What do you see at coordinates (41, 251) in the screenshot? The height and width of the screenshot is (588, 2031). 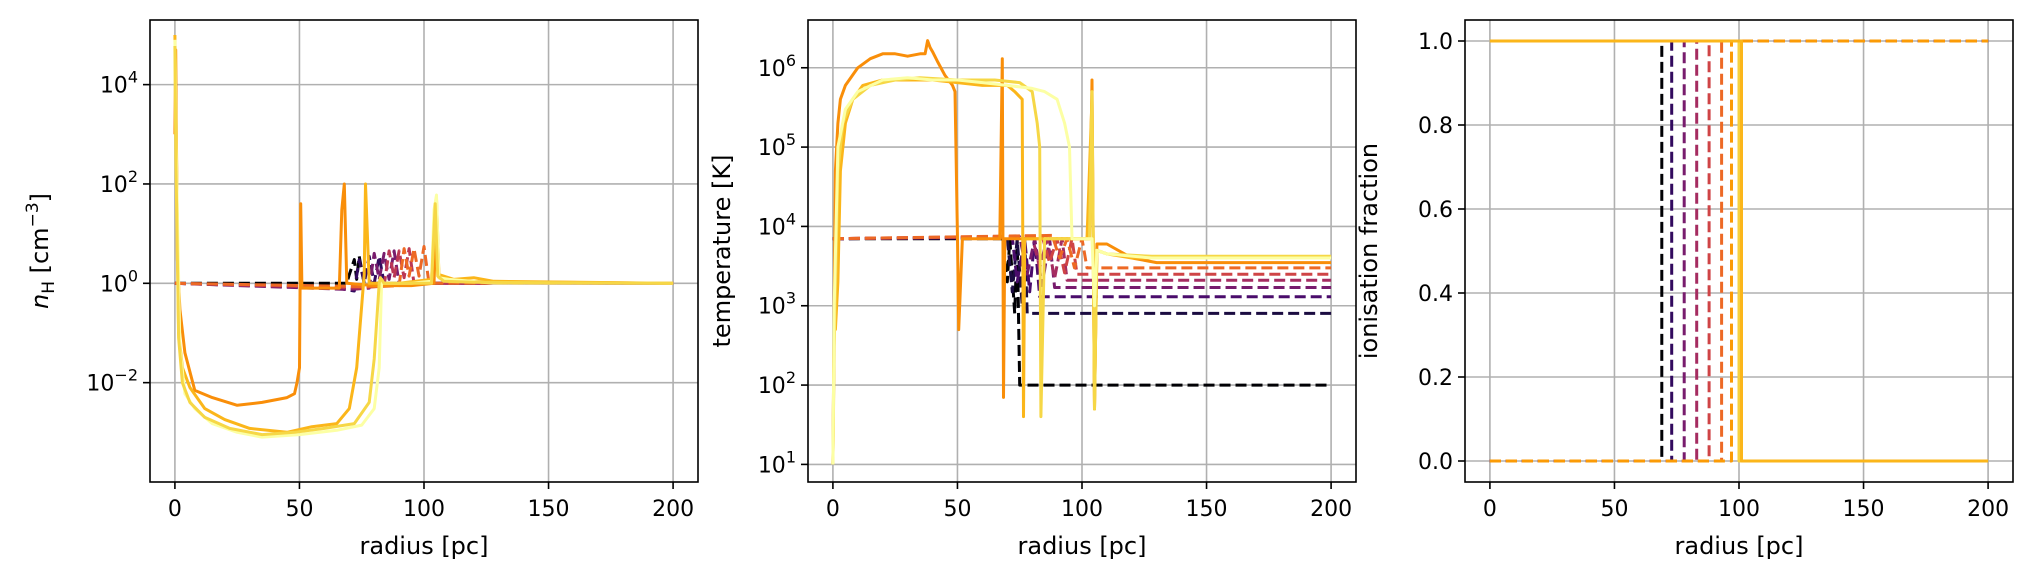 I see `y-axis-label: nH [cm−3]` at bounding box center [41, 251].